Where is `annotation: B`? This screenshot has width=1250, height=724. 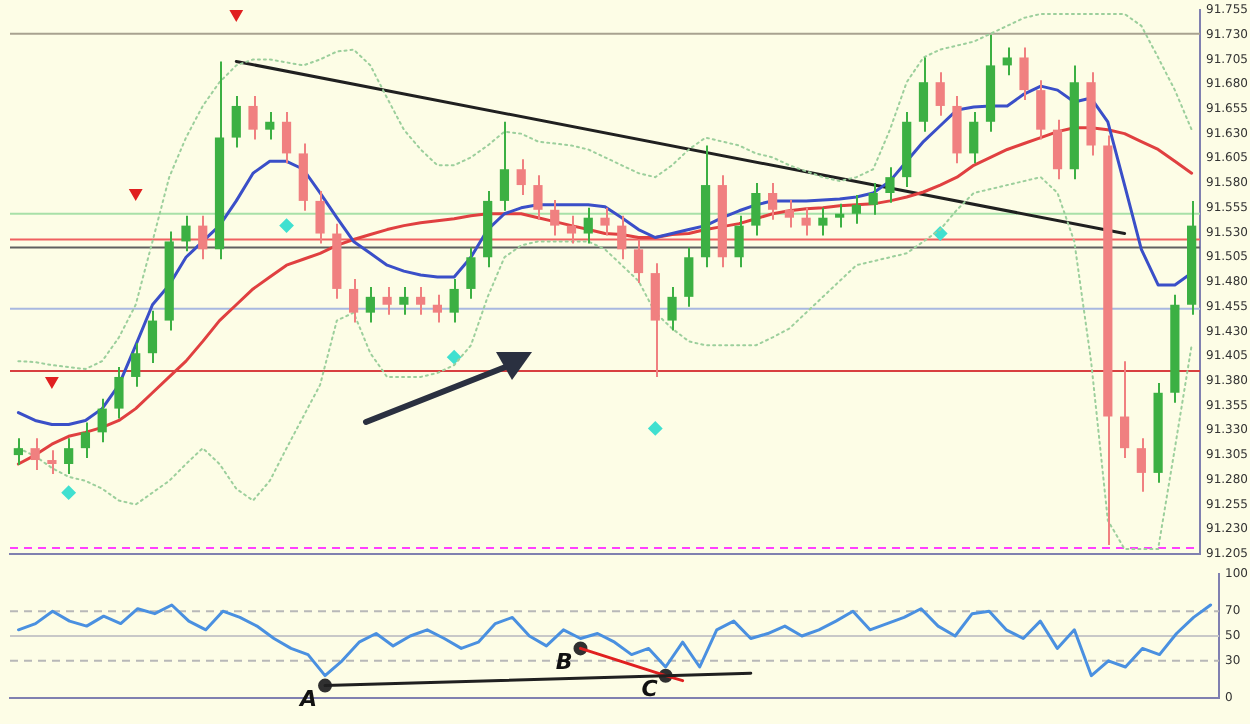
annotation: B is located at coordinates (564, 662).